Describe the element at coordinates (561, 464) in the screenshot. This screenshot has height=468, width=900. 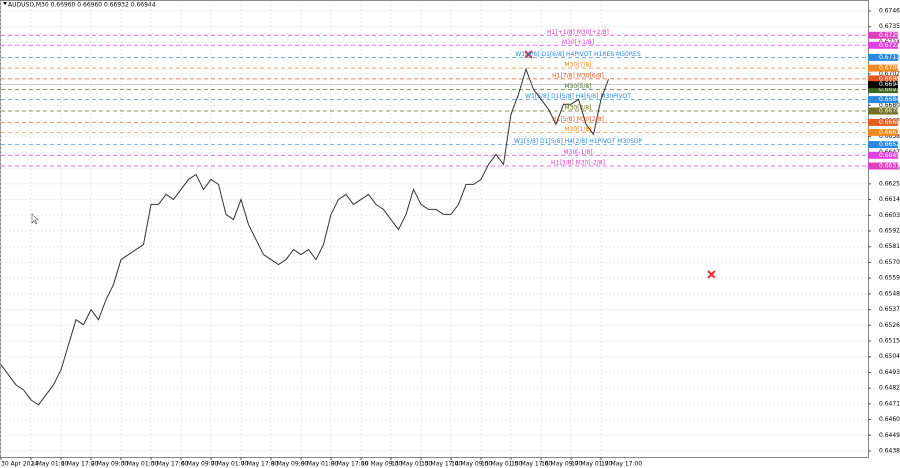
I see `x-tick-label: 16 May 09:00` at that location.